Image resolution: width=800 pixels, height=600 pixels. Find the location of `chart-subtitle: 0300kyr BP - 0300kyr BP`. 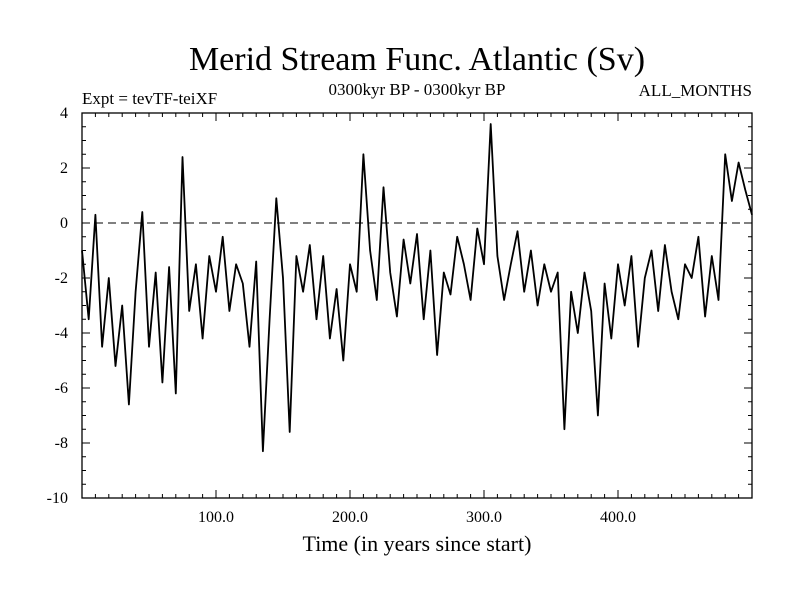

chart-subtitle: 0300kyr BP - 0300kyr BP is located at coordinates (417, 89).